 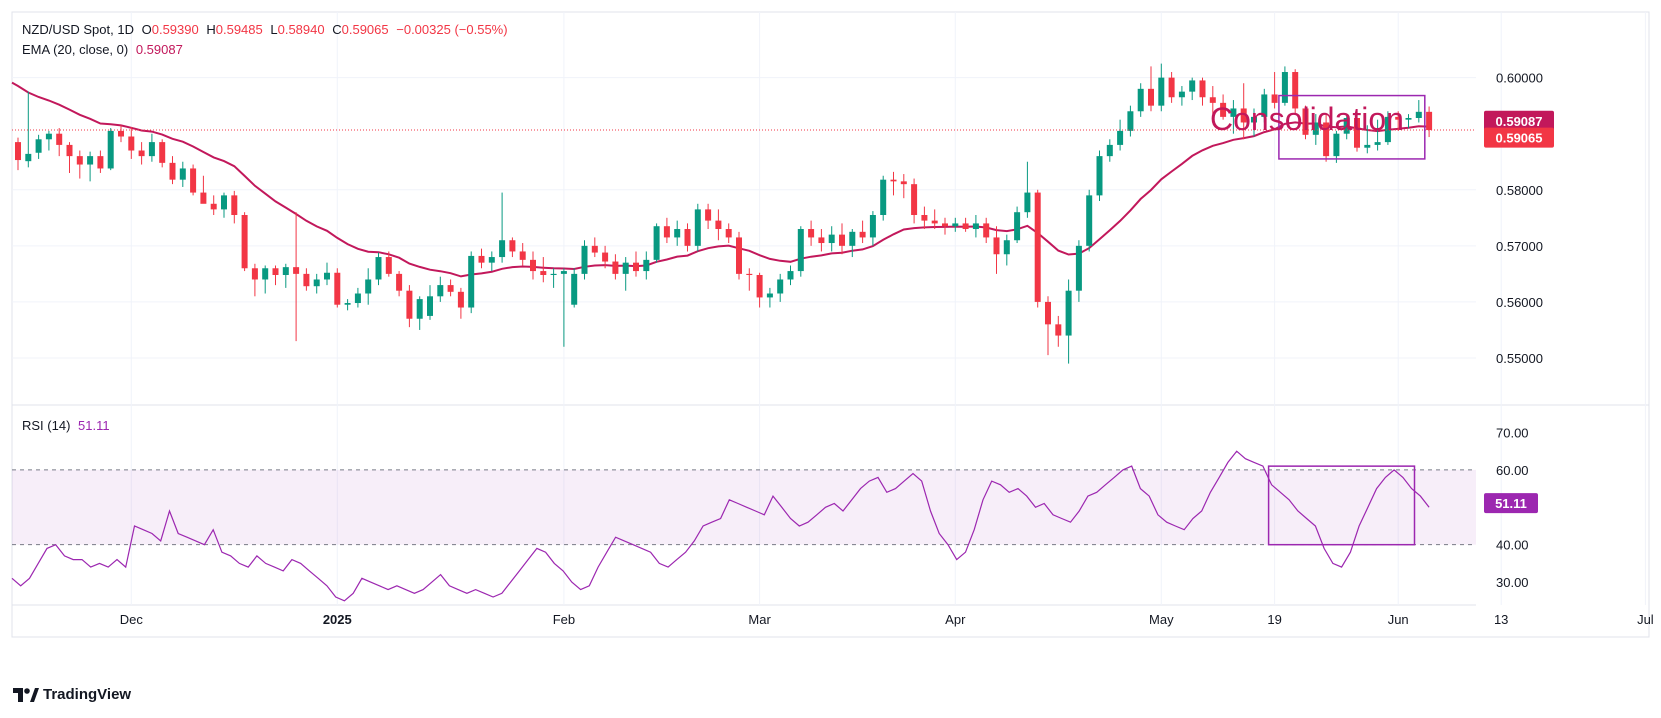 What do you see at coordinates (1161, 619) in the screenshot?
I see `time-tick-label: May` at bounding box center [1161, 619].